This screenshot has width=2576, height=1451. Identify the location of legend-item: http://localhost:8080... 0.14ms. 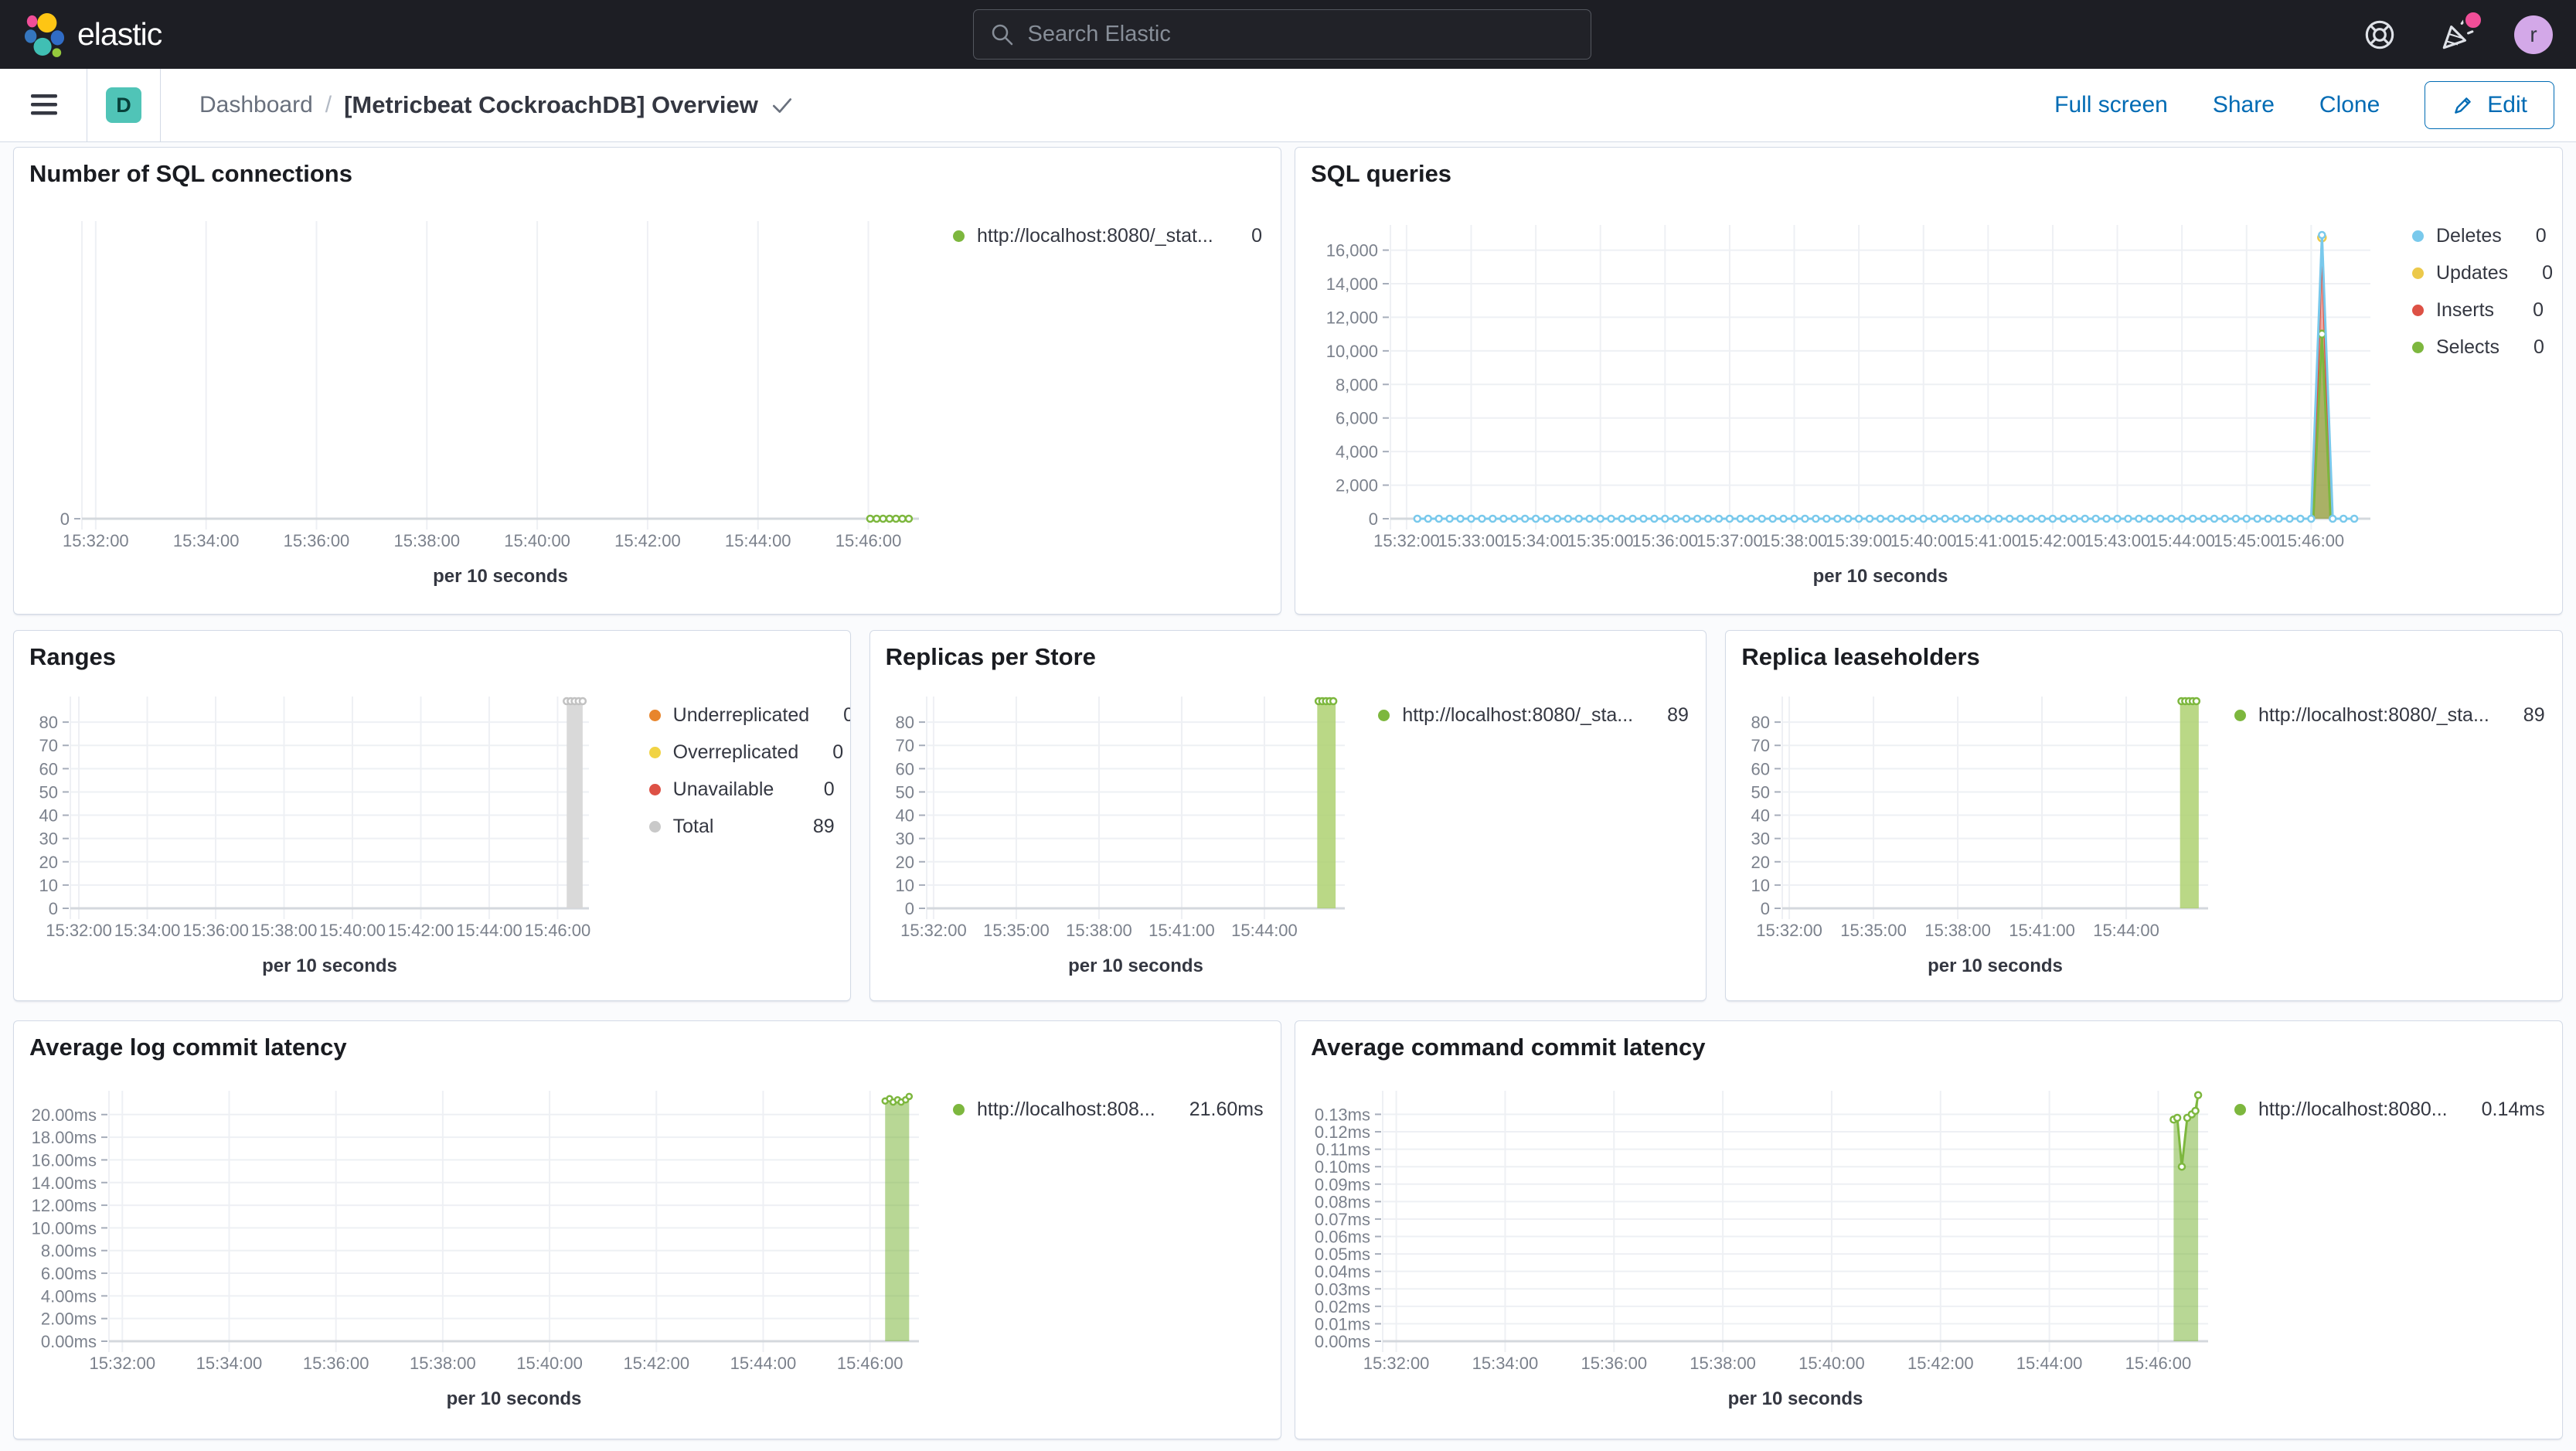
(2389, 1109).